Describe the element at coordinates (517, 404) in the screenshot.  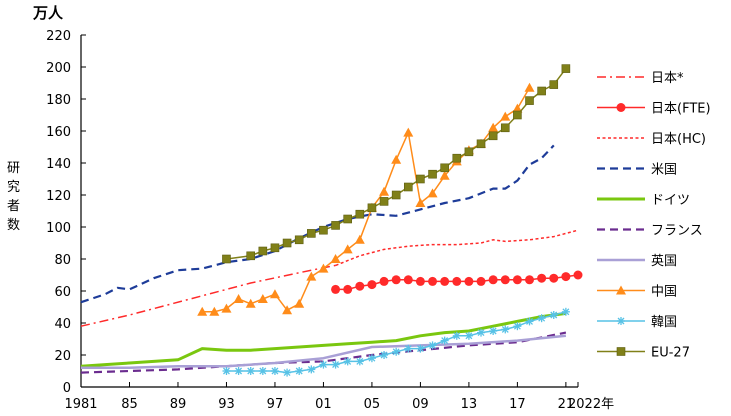
I see `x-tick-label: 17` at that location.